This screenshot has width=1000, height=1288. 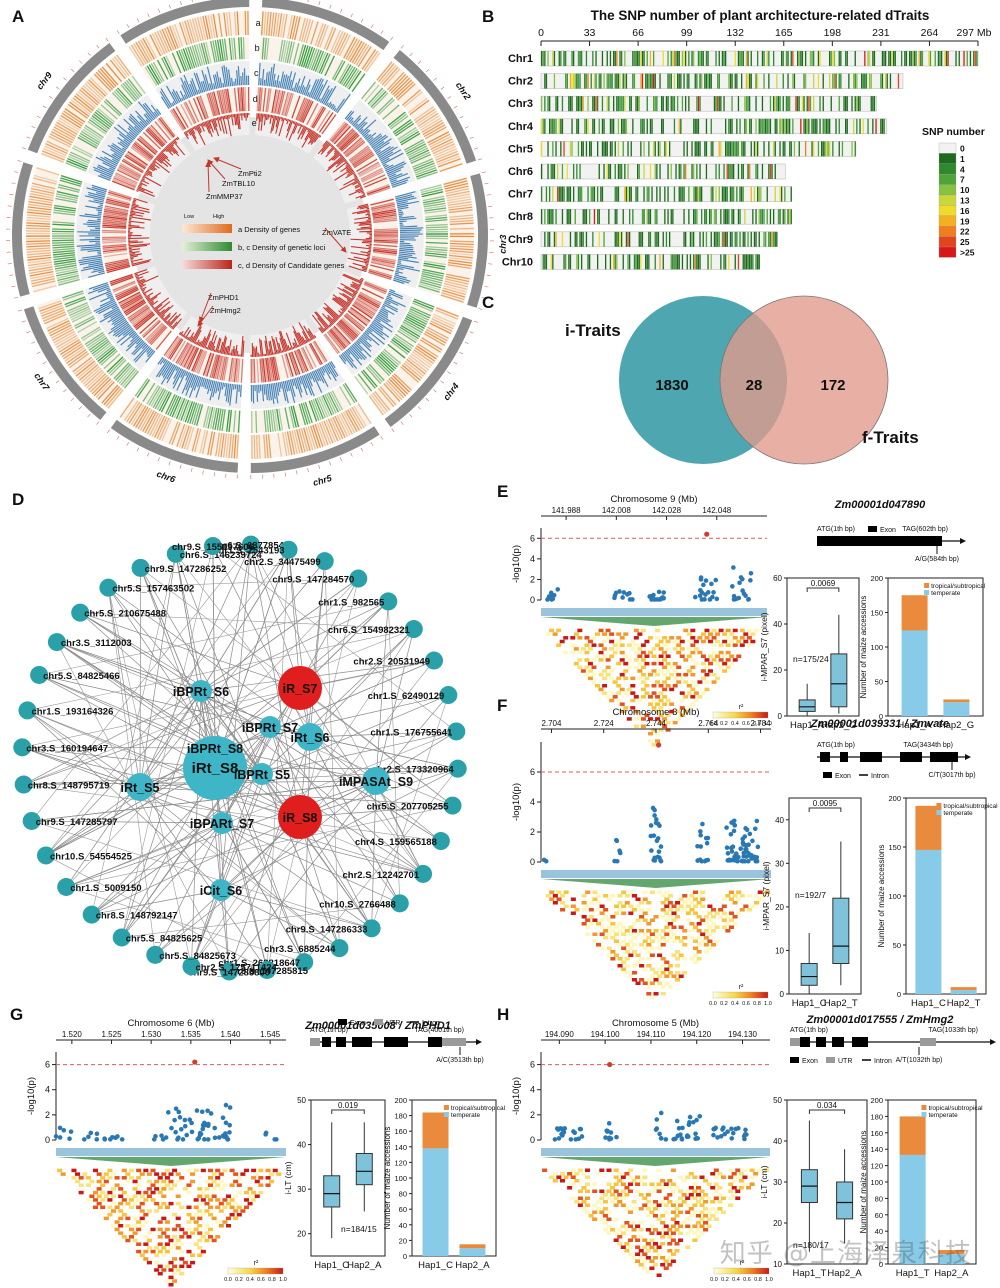 What do you see at coordinates (962, 149) in the screenshot?
I see `snp-legend-level: 0` at bounding box center [962, 149].